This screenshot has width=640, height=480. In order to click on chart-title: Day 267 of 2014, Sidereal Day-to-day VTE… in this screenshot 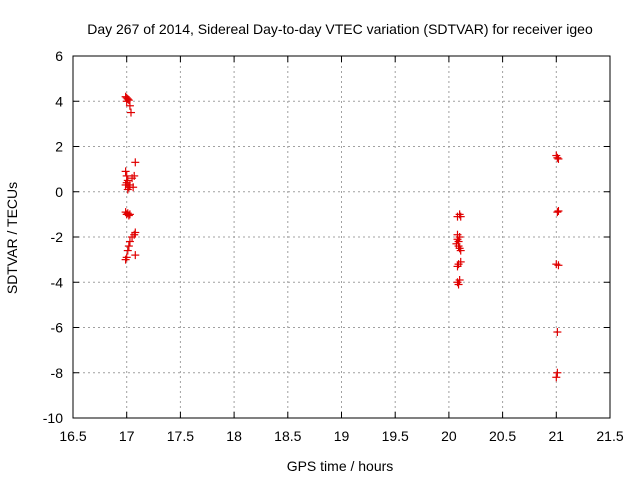, I will do `click(340, 29)`.